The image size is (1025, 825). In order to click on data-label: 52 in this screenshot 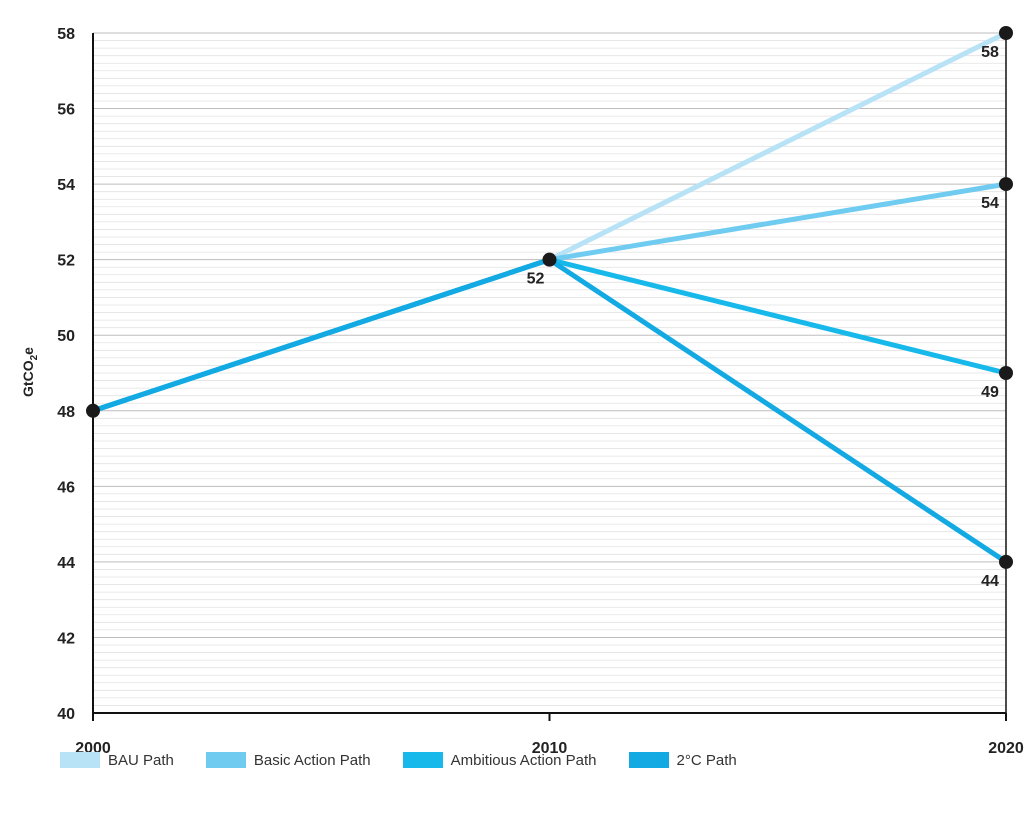, I will do `click(536, 279)`.